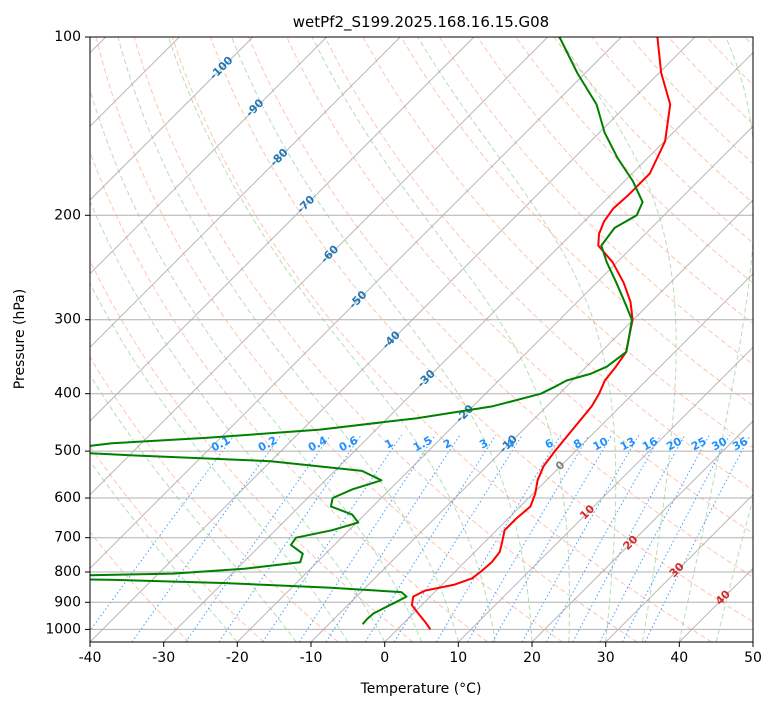  I want to click on x-tick-label: 40, so click(679, 658).